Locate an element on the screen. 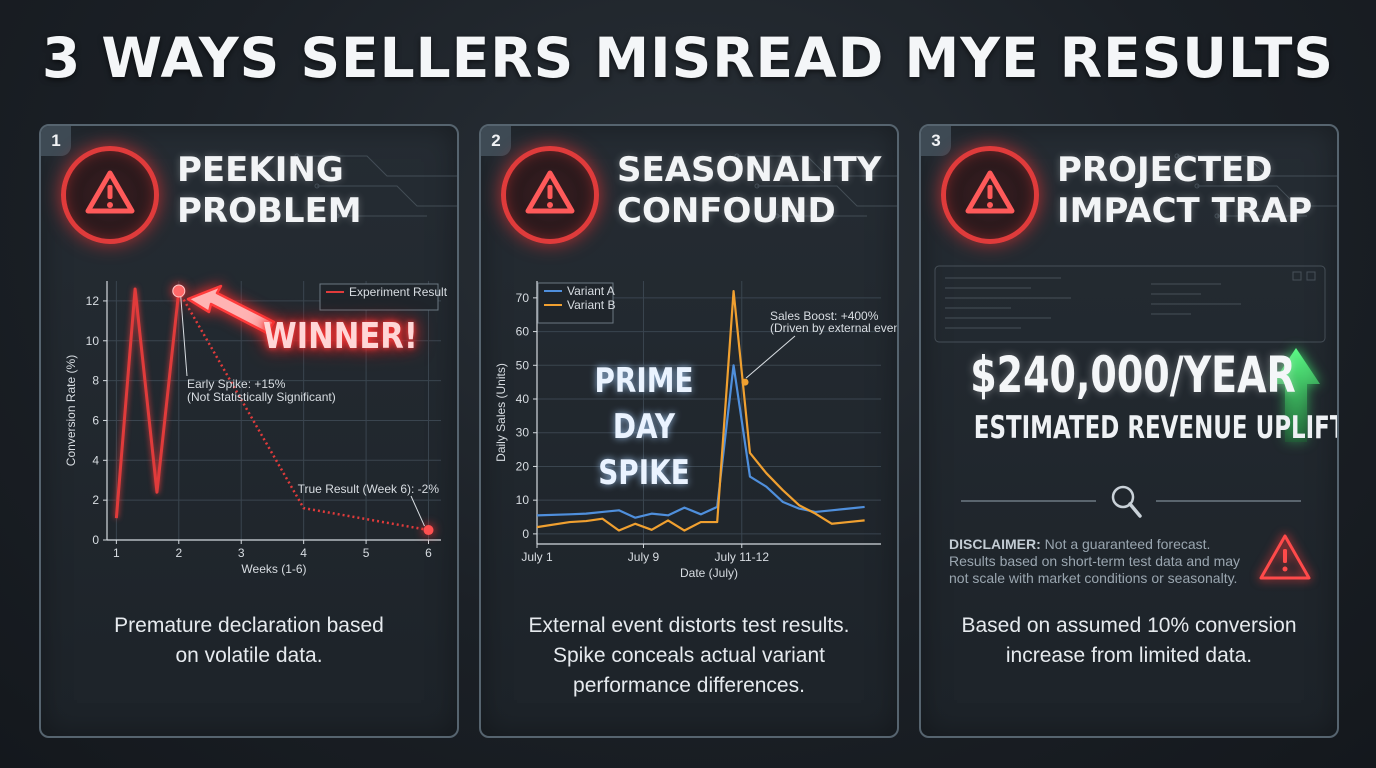  annotation-text: Sales Boost: +400% is located at coordinates (824, 316).